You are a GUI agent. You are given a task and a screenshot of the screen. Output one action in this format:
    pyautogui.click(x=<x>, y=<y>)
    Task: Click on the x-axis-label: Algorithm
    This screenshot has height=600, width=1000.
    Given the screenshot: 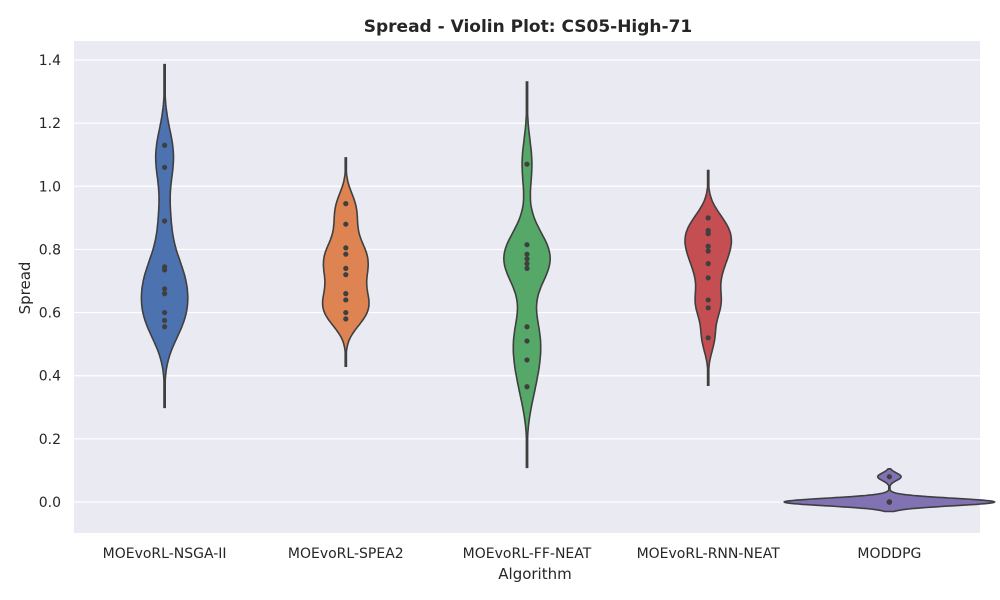 What is the action you would take?
    pyautogui.click(x=534, y=574)
    